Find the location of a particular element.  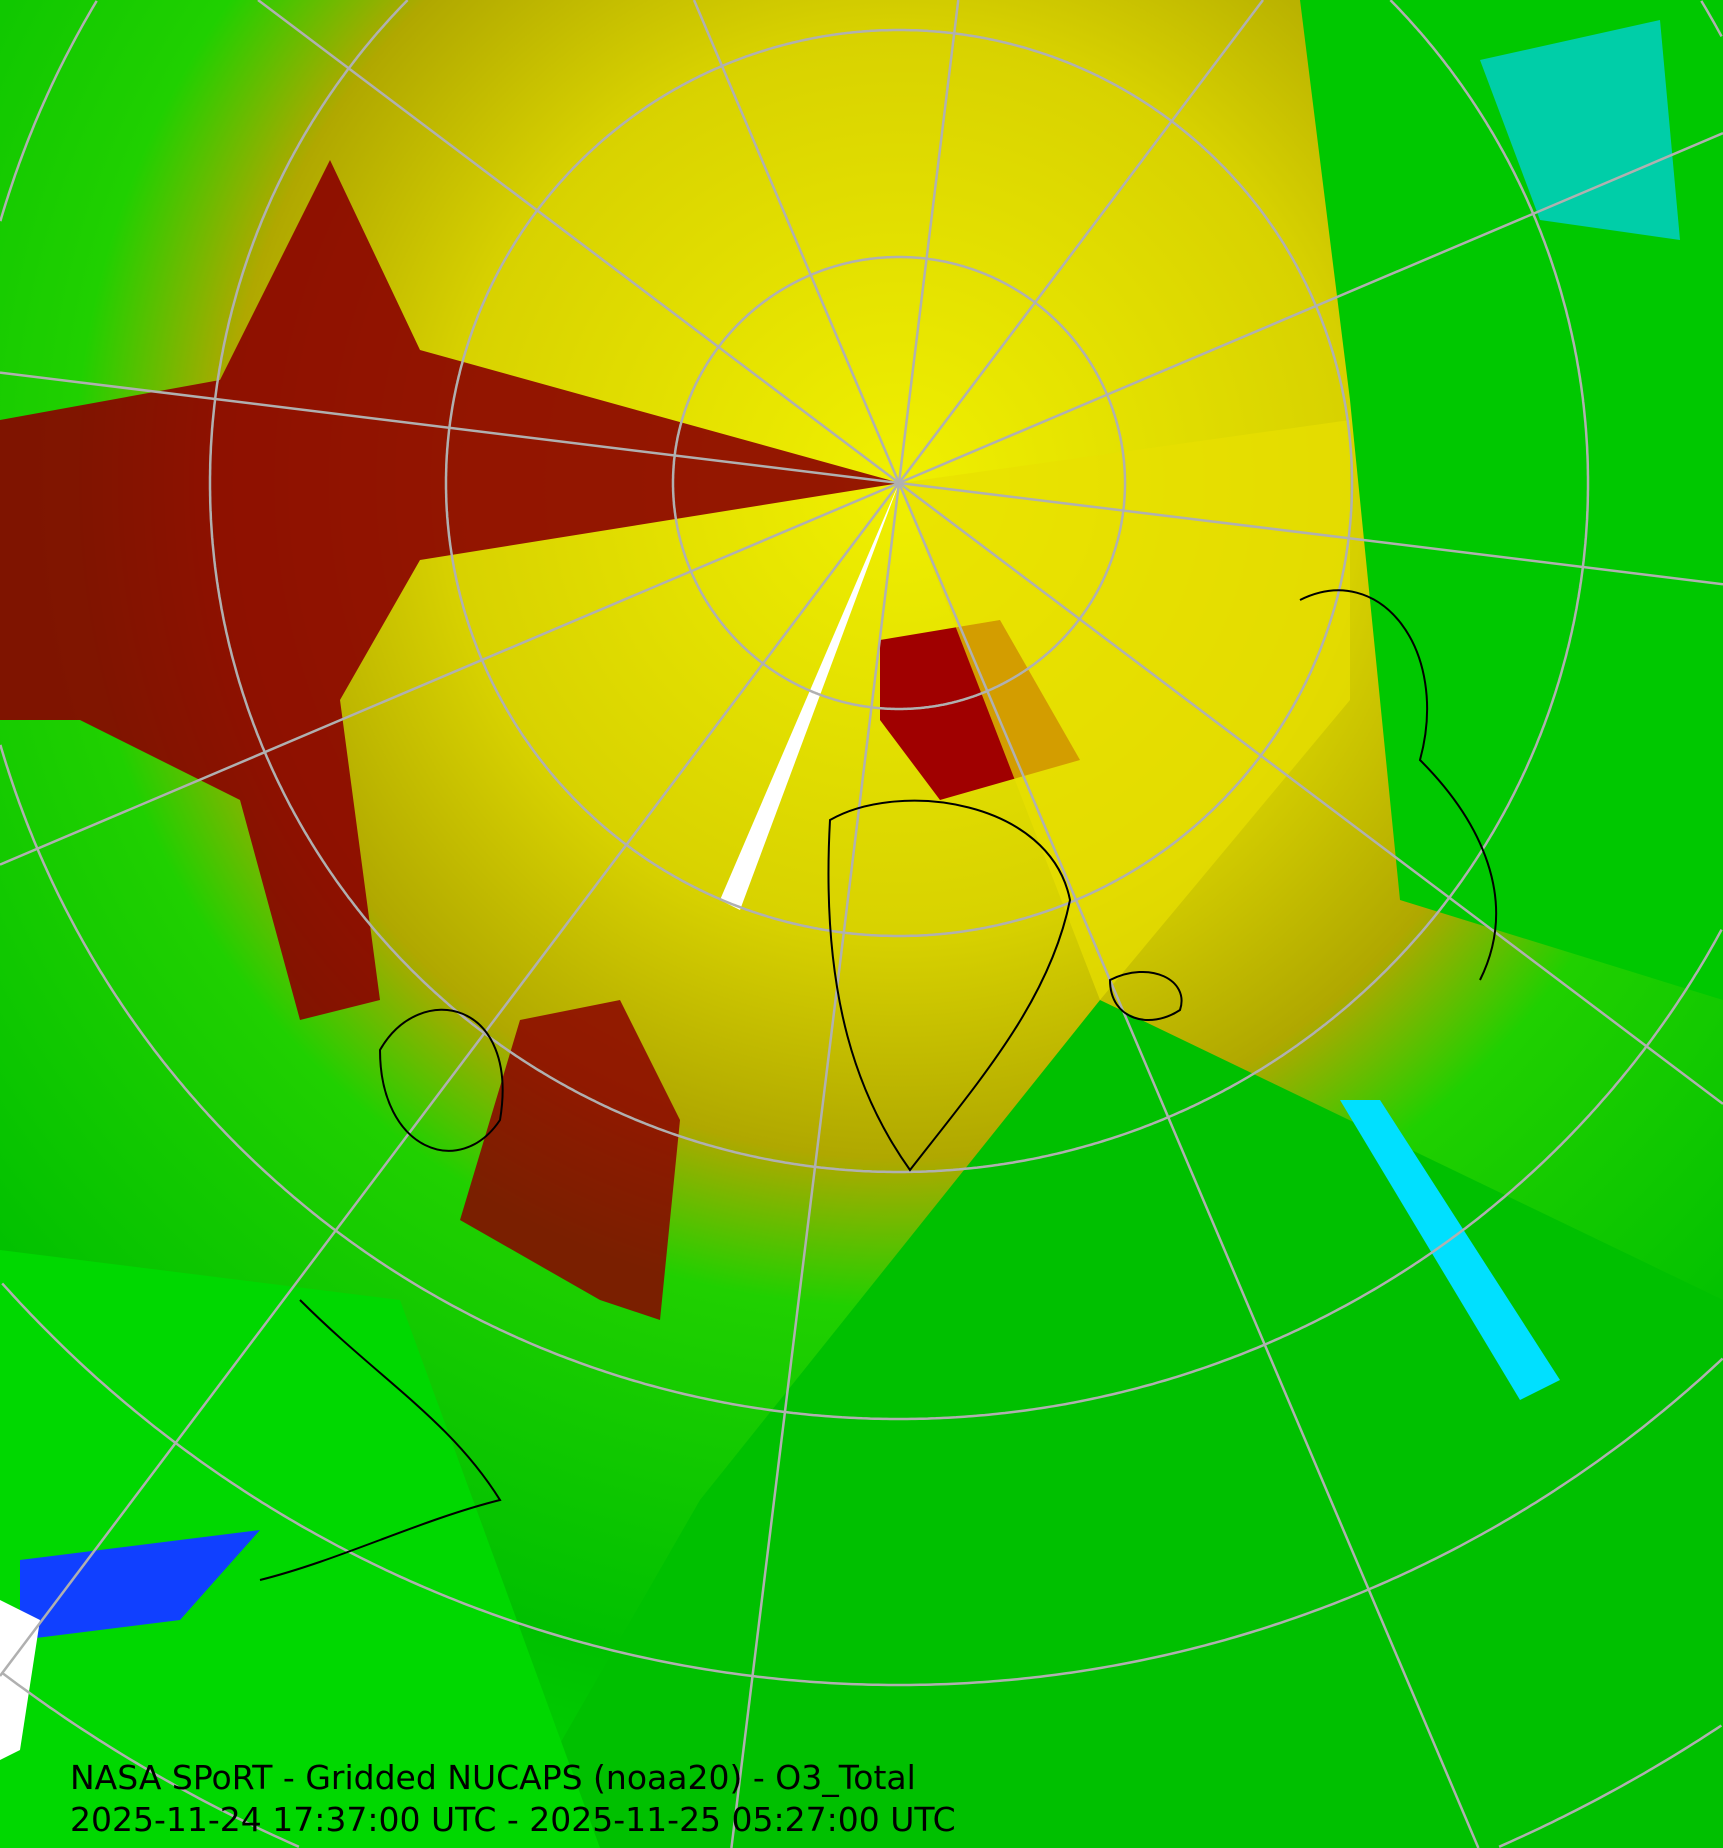

green-region-northeast is located at coordinates (1511, 500).